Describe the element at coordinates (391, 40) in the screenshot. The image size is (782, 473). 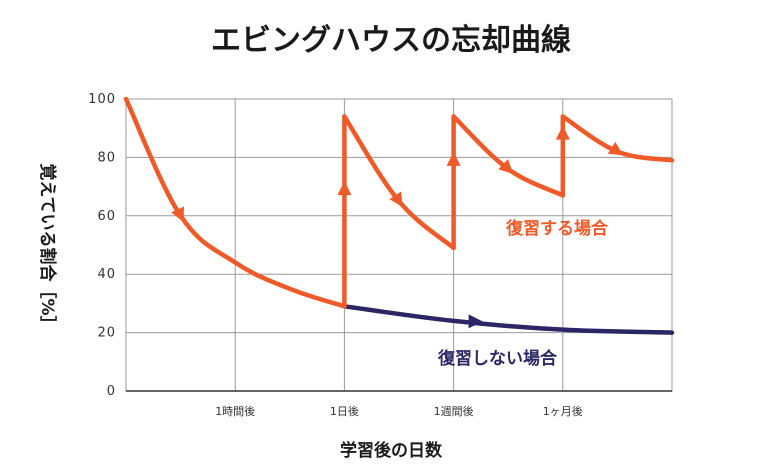
I see `chart-title: エビングハウスの忘却曲線` at that location.